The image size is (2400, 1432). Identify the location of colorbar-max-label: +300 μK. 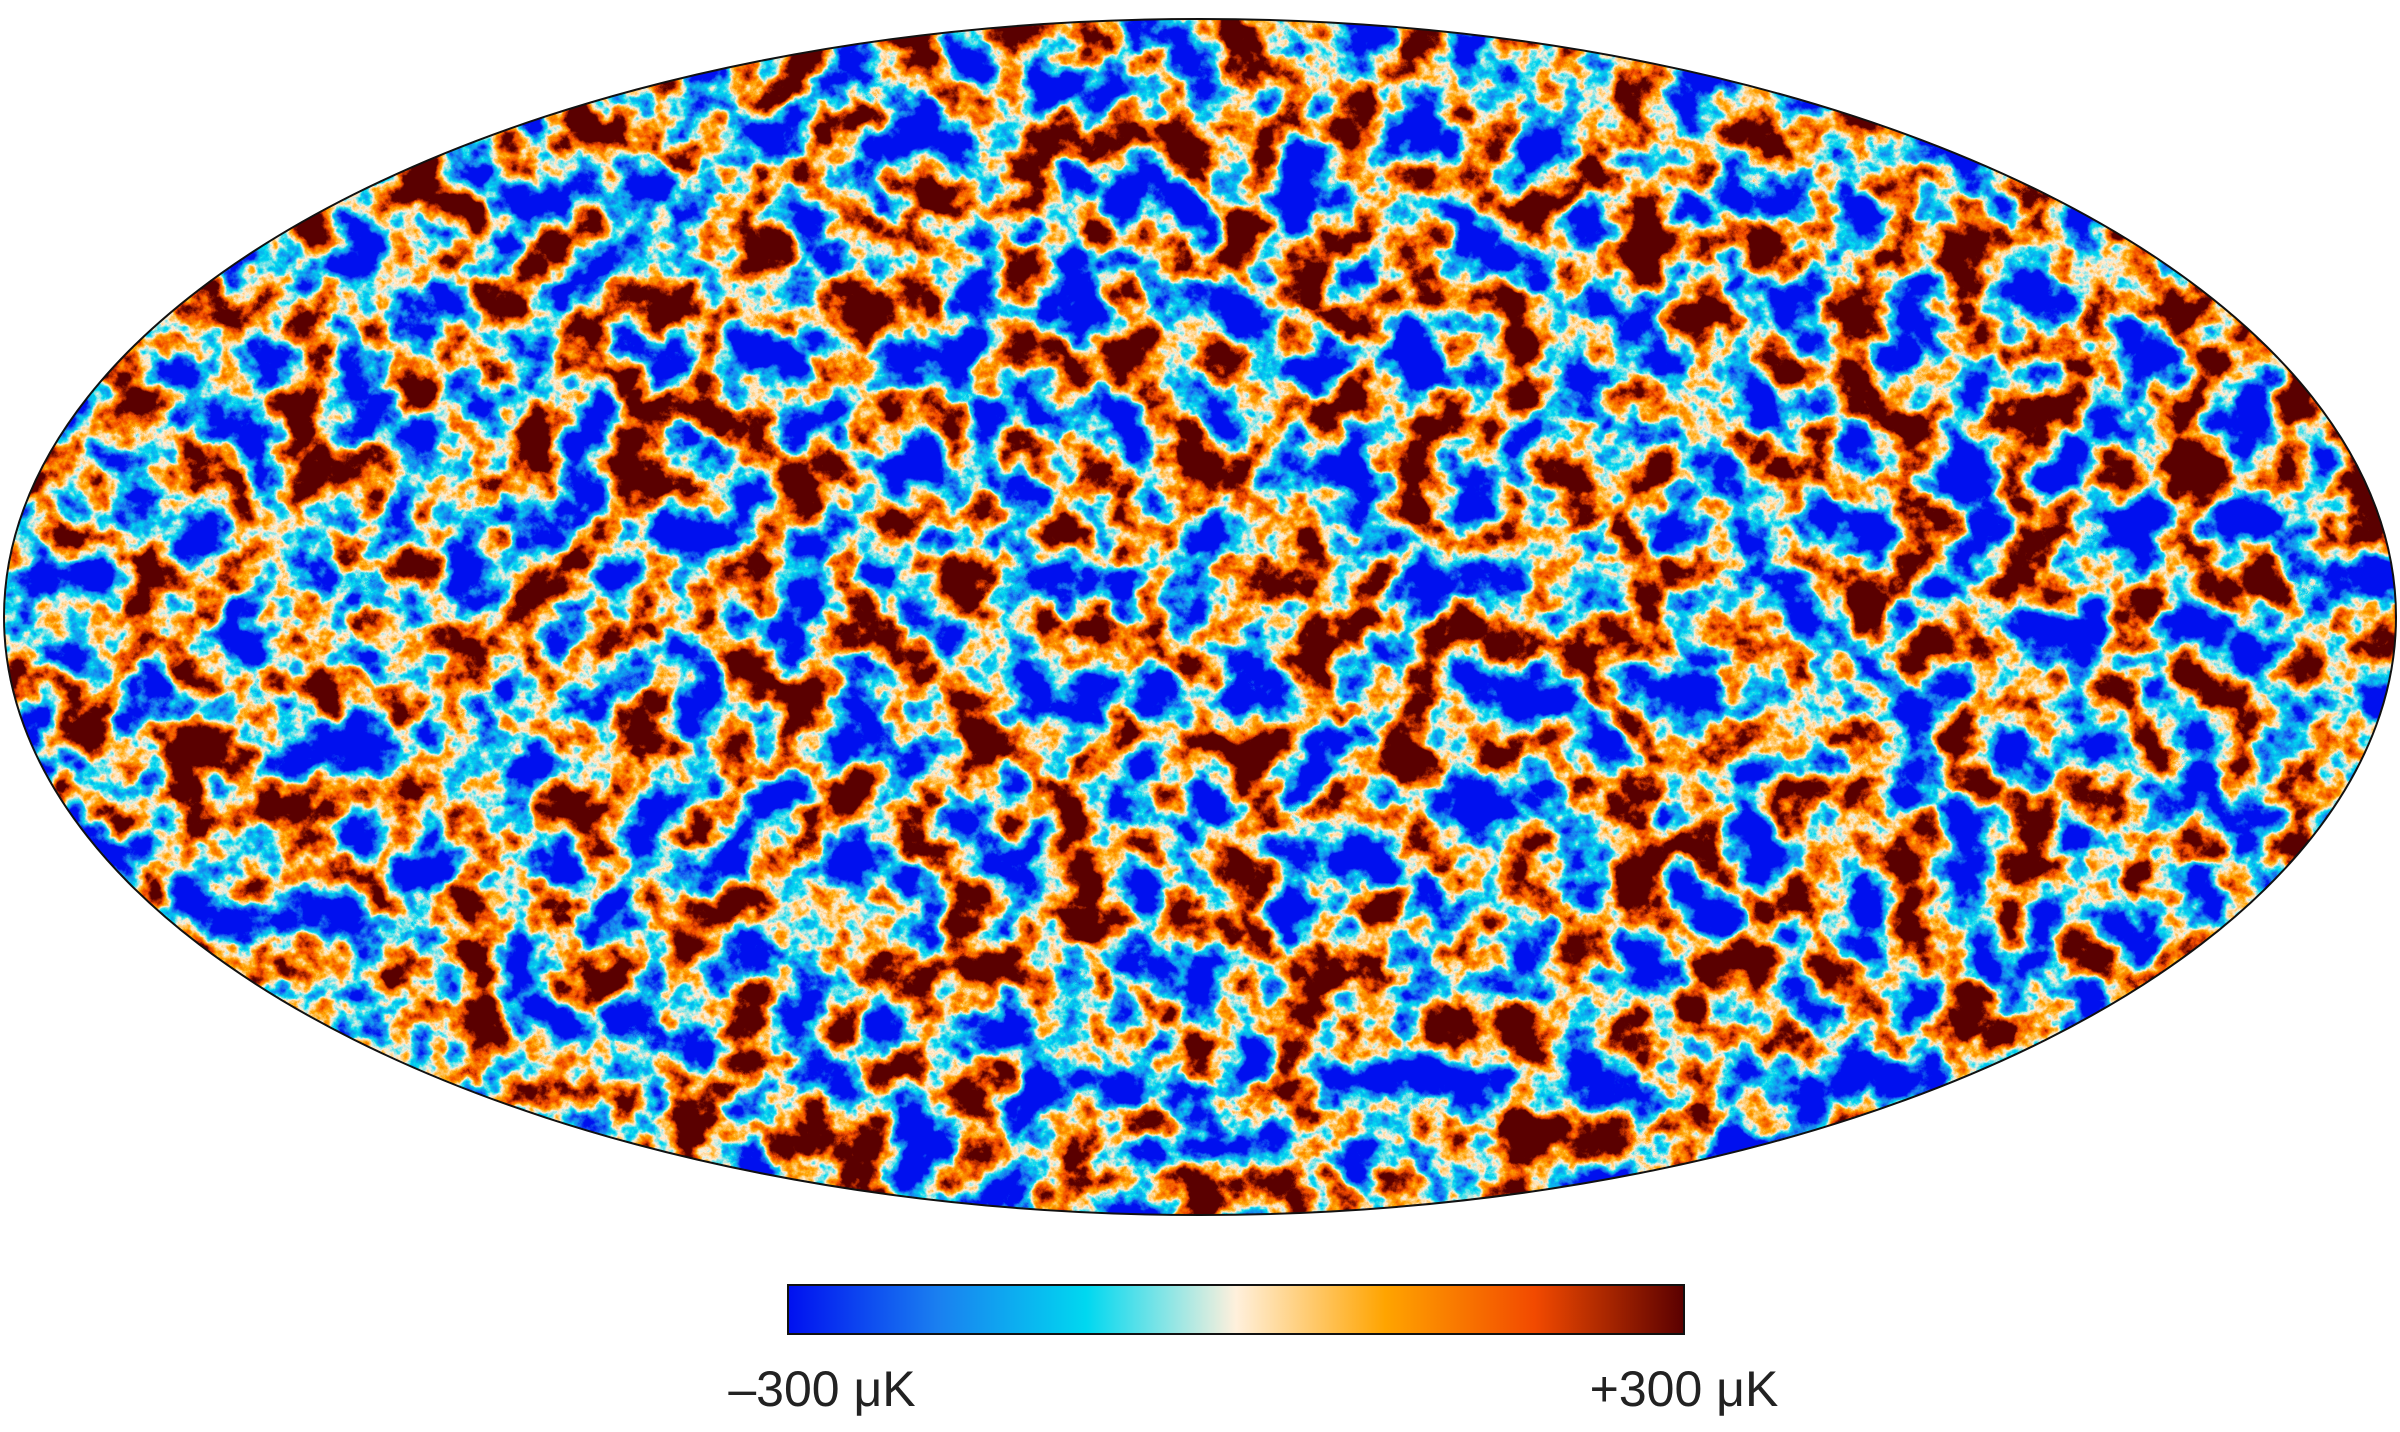
(1684, 1389).